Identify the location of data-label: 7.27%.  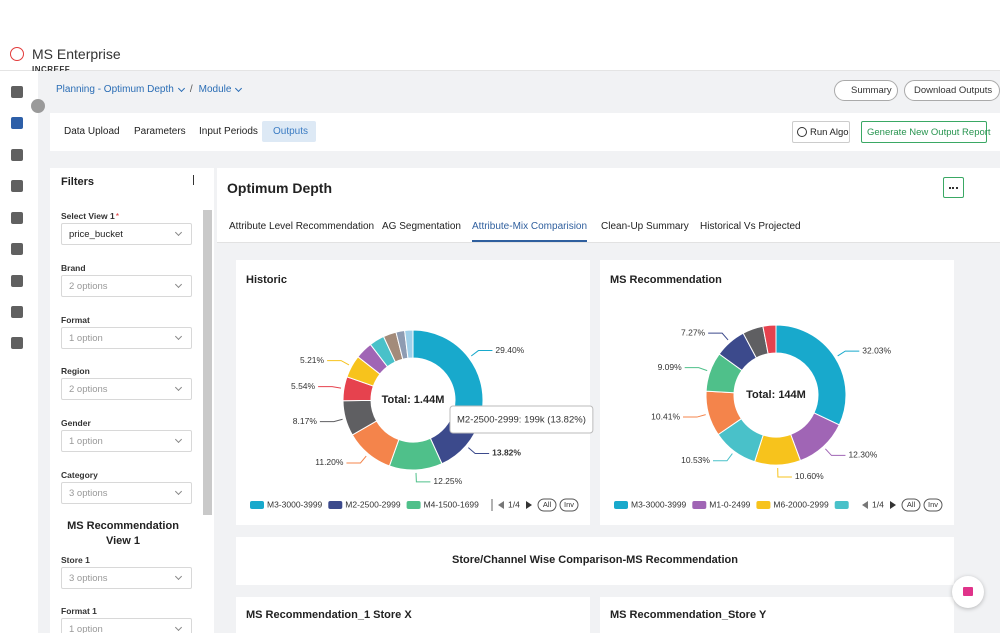
(693, 332).